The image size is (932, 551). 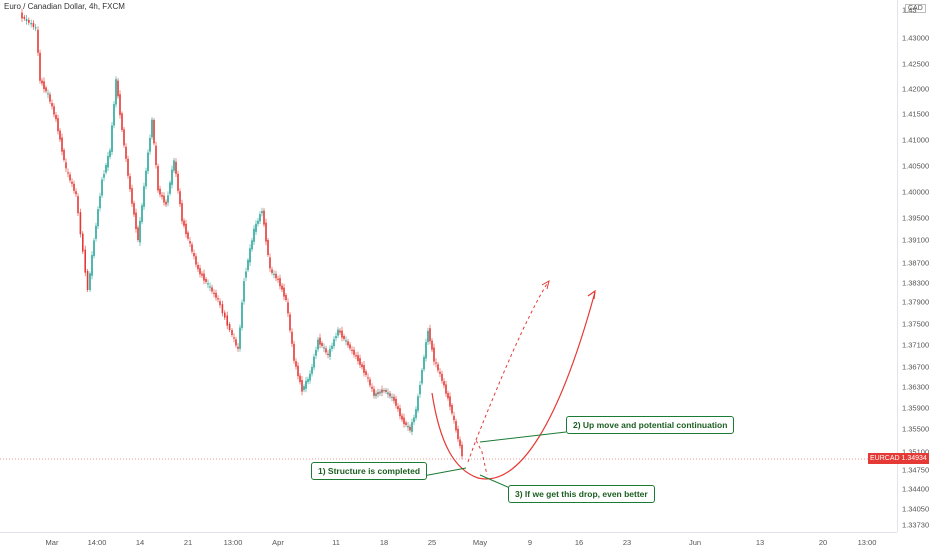 What do you see at coordinates (64, 6) in the screenshot?
I see `chart-title: Euro / Canadian Dollar, 4h, FXCM` at bounding box center [64, 6].